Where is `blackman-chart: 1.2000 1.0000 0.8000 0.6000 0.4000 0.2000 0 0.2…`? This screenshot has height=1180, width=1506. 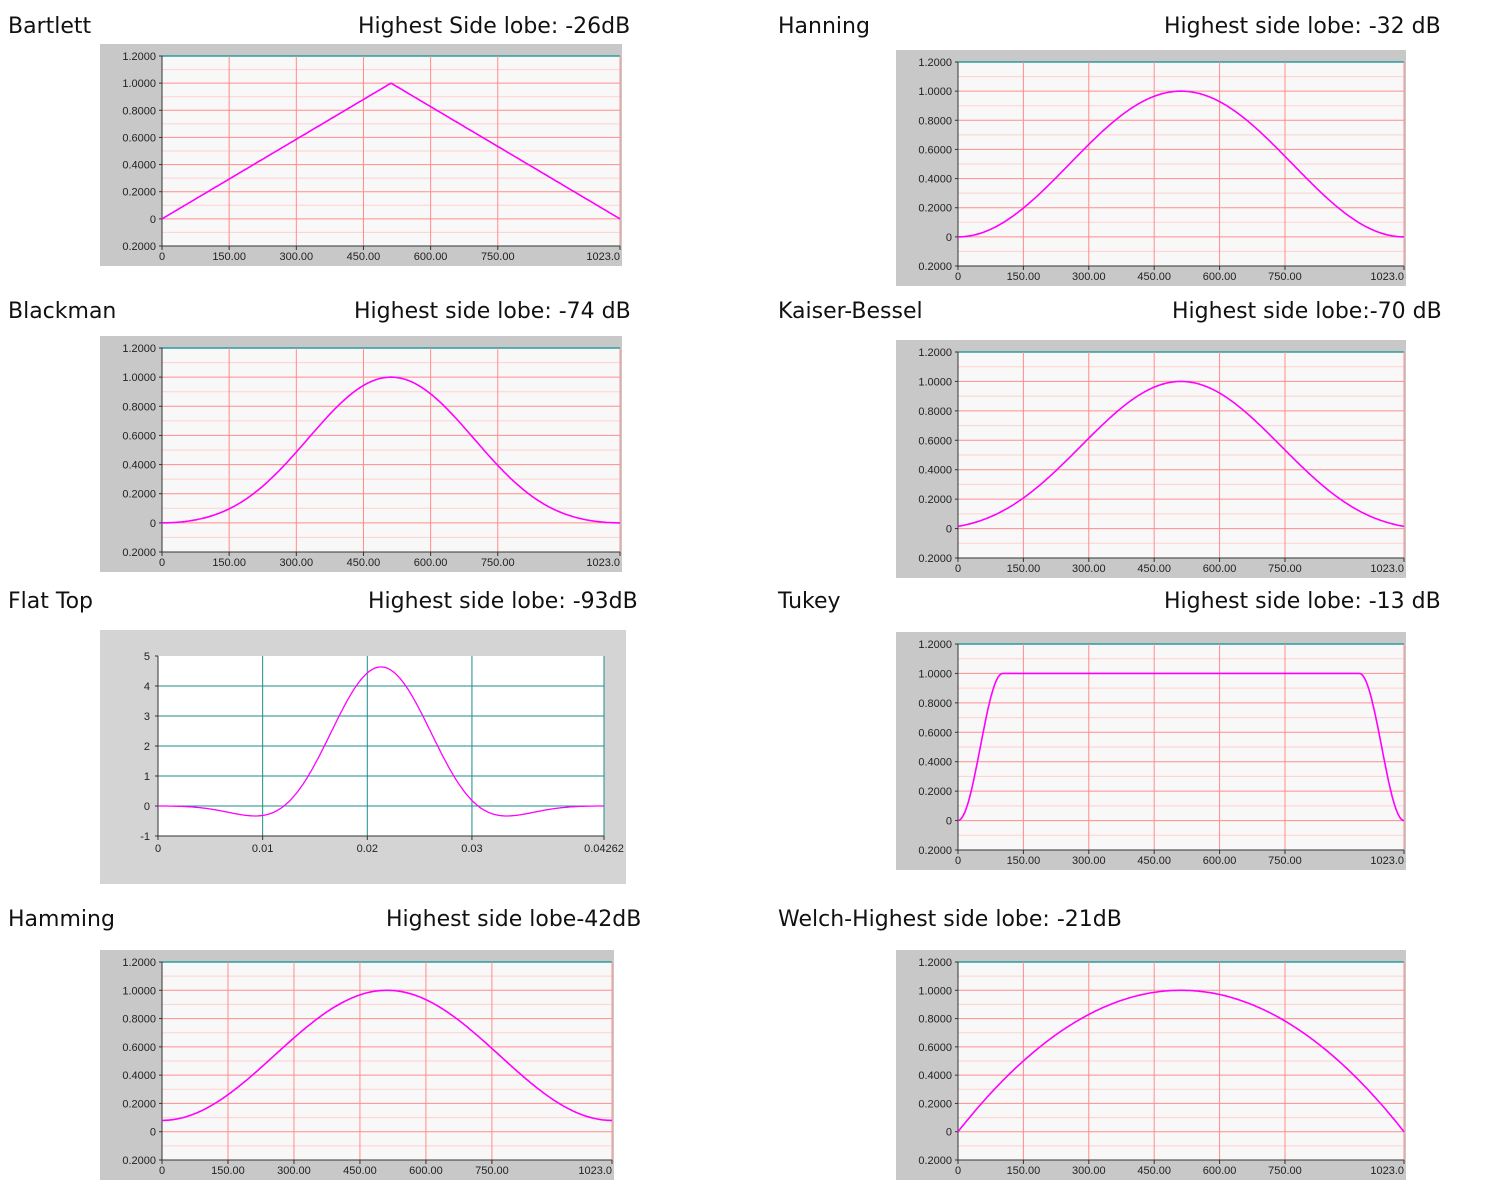 blackman-chart: 1.2000 1.0000 0.8000 0.6000 0.4000 0.2000 0 0.2… is located at coordinates (361, 454).